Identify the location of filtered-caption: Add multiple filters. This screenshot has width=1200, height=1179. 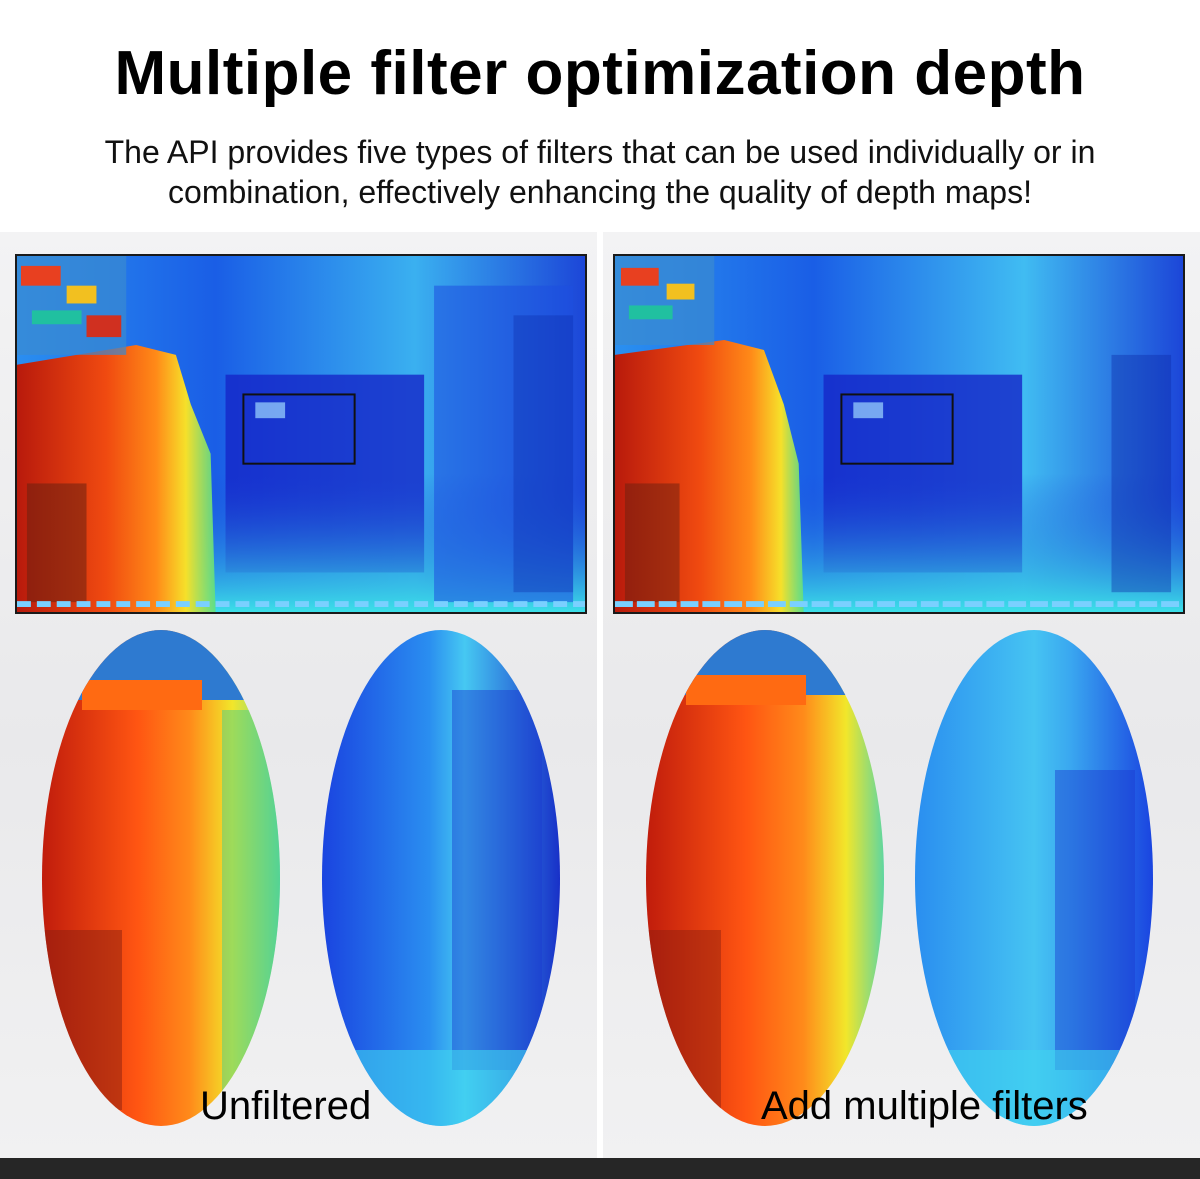
(924, 1106).